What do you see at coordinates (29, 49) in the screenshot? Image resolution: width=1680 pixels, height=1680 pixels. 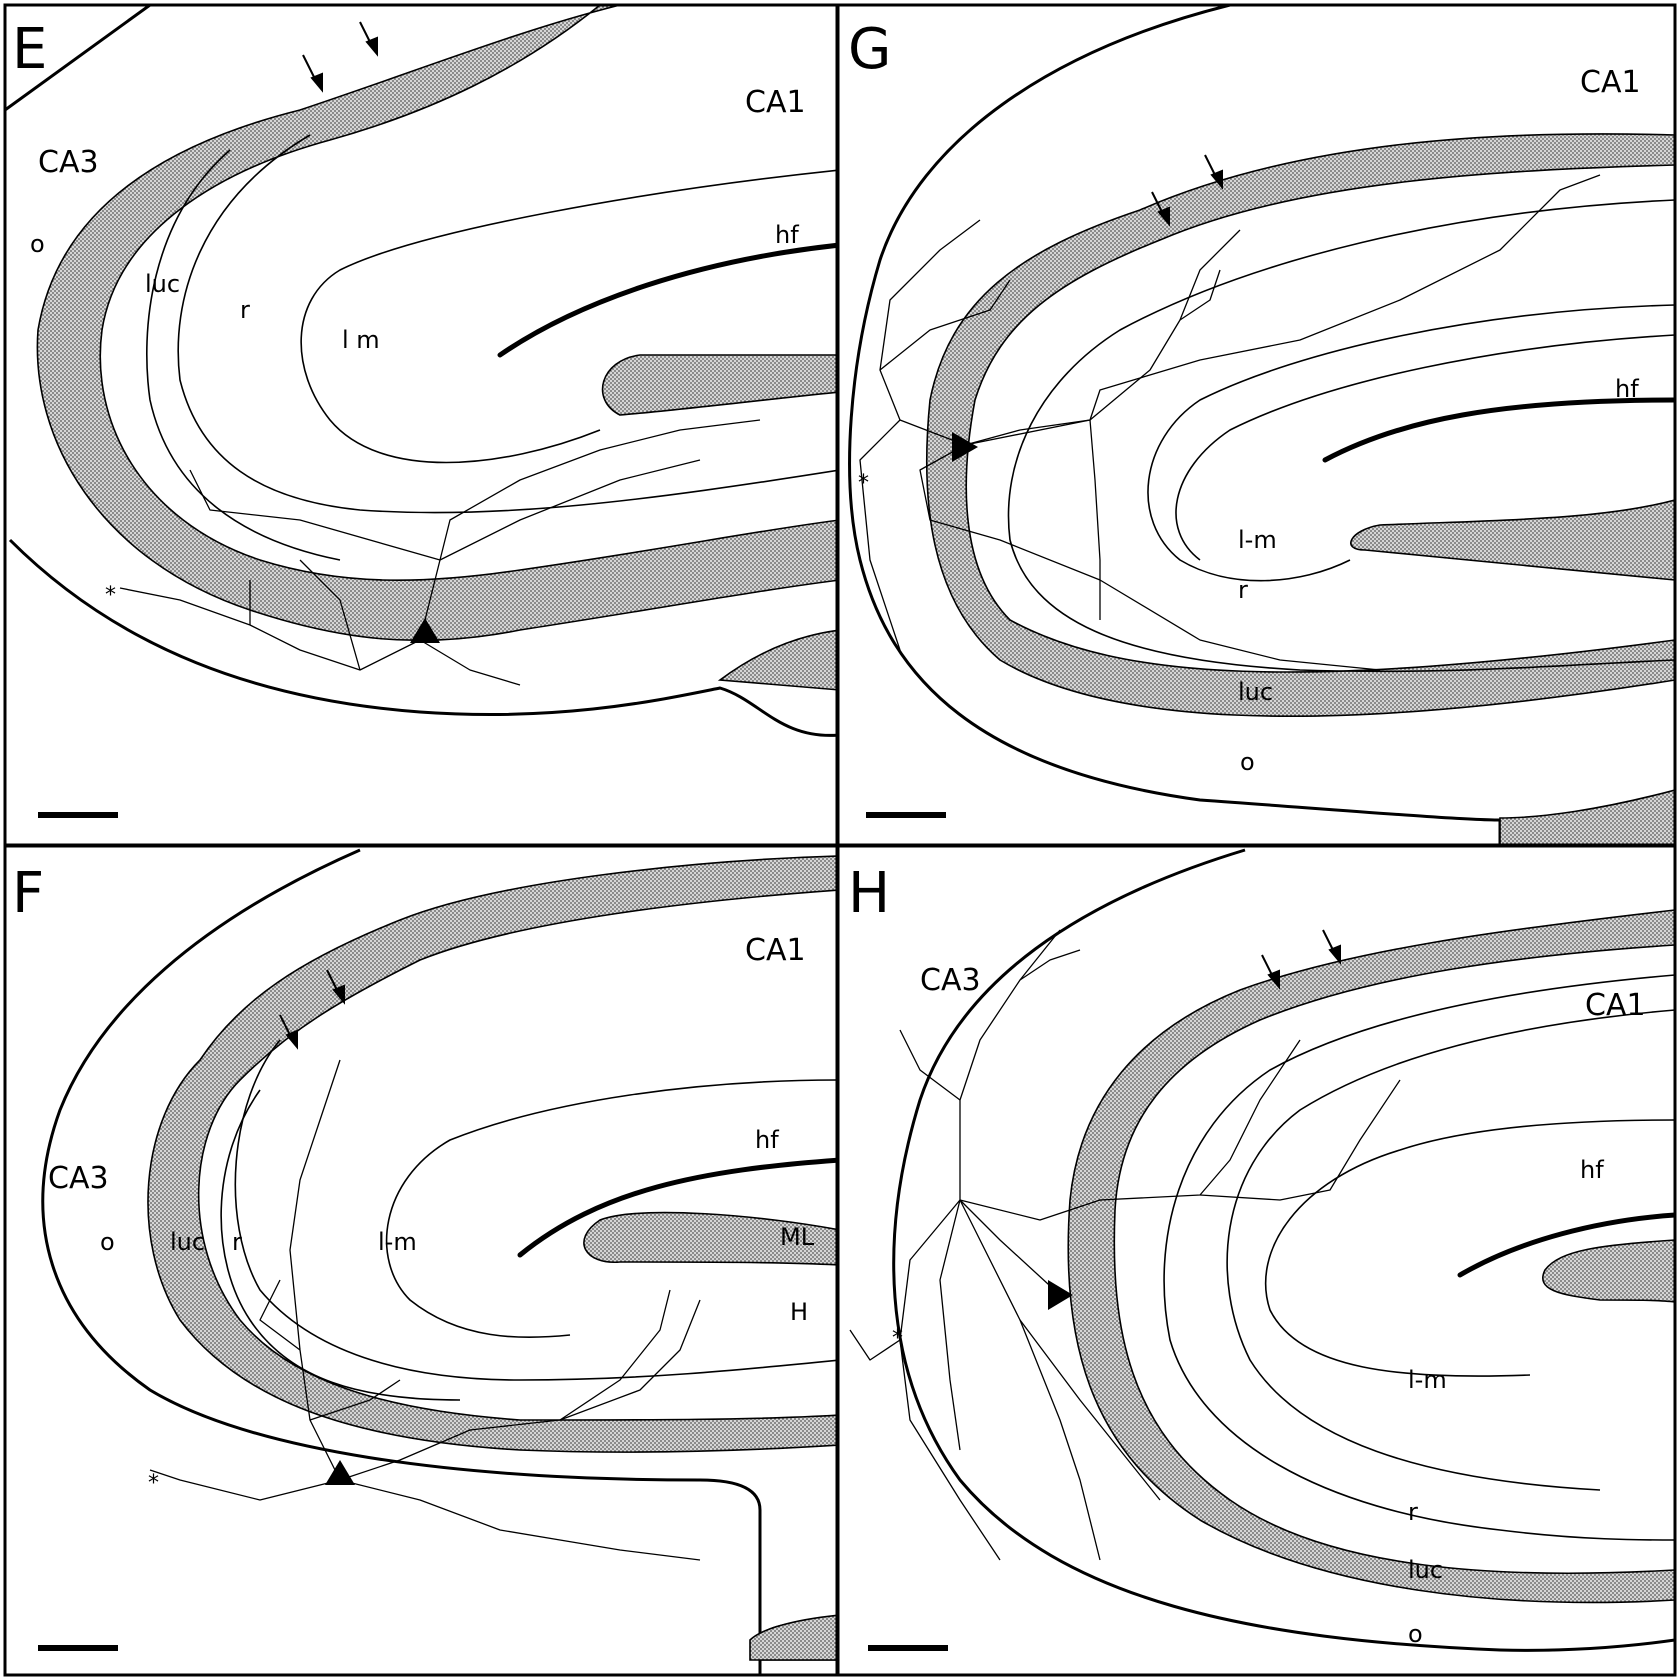 I see `panel-letter: E` at bounding box center [29, 49].